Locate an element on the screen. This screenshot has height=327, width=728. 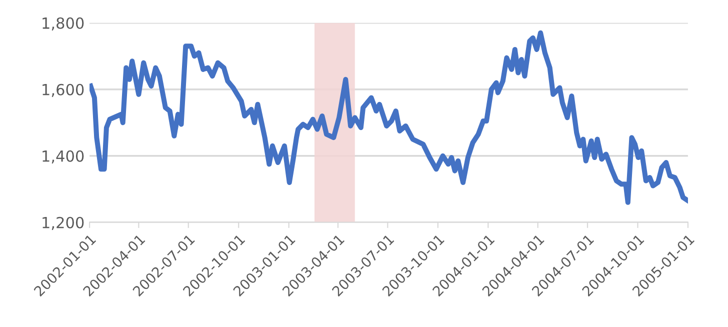
y-tick-label: 1,400 is located at coordinates (63, 157).